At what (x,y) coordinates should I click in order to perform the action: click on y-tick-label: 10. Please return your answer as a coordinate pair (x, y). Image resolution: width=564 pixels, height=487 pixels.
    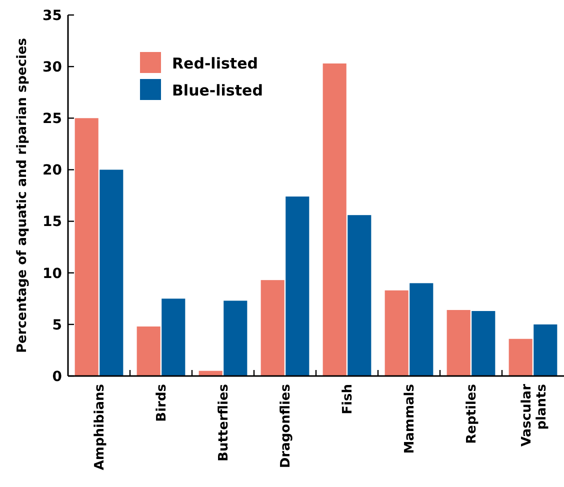
    Looking at the image, I should click on (52, 274).